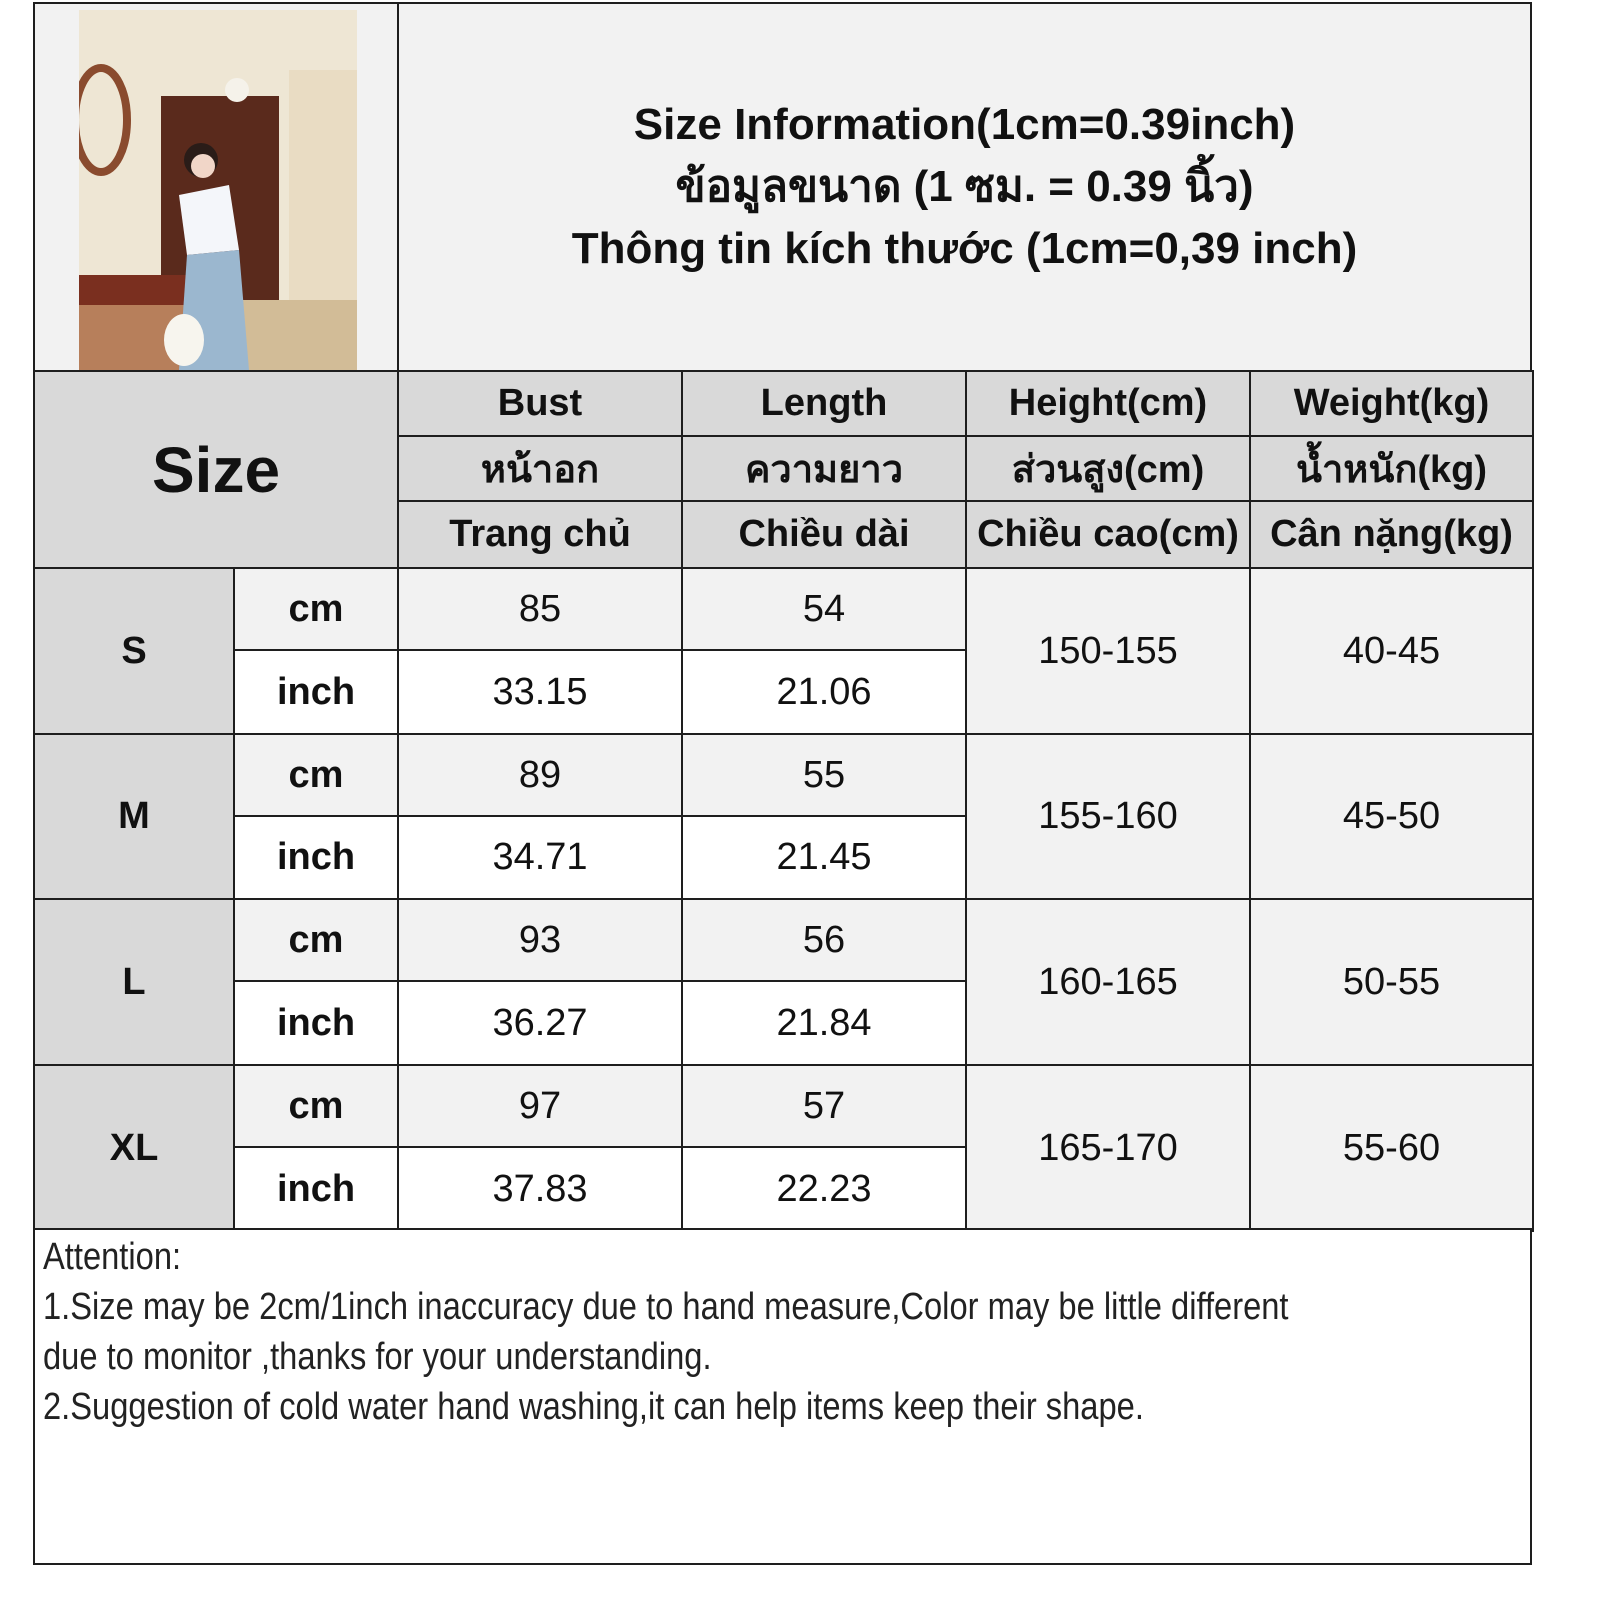 This screenshot has height=1600, width=1600. What do you see at coordinates (1108, 816) in the screenshot?
I see `height-range: 155-160` at bounding box center [1108, 816].